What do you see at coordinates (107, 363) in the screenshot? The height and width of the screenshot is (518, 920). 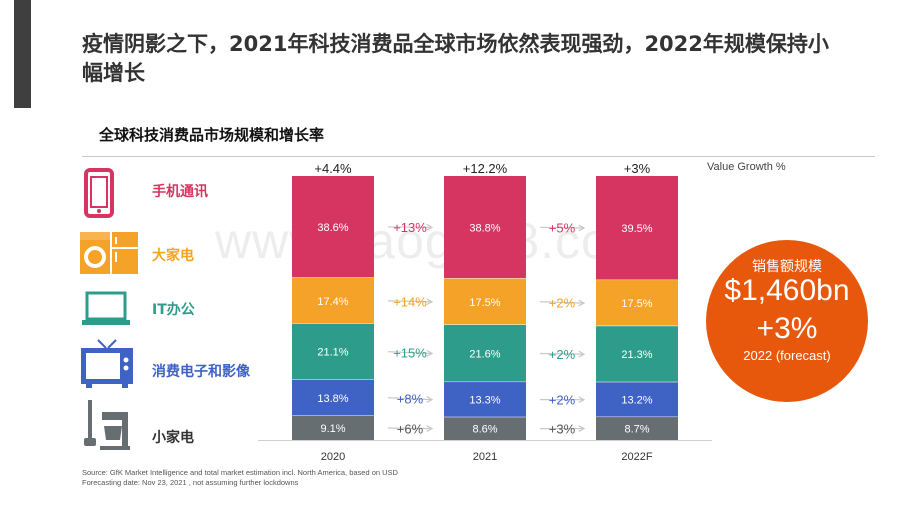 I see `tv-icon` at bounding box center [107, 363].